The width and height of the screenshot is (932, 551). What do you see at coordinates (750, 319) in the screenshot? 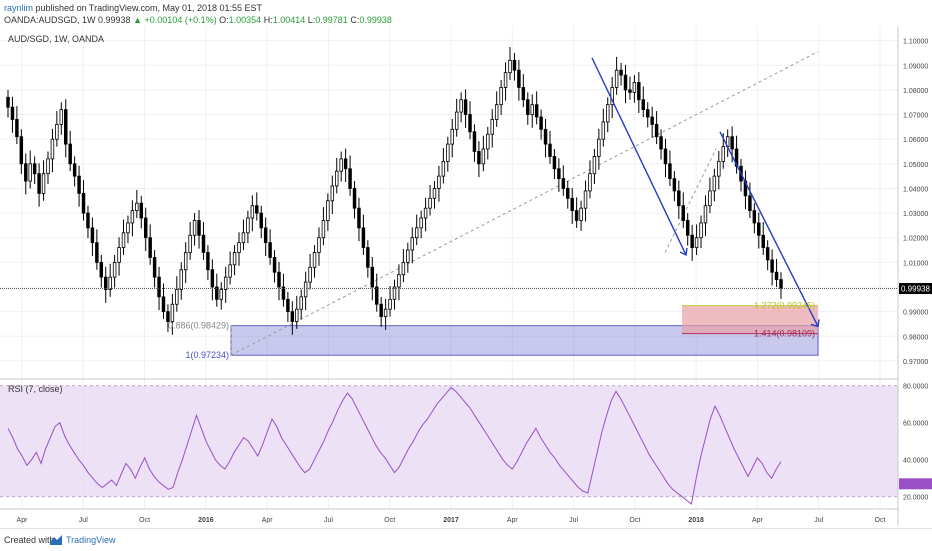
I see `target-zone` at bounding box center [750, 319].